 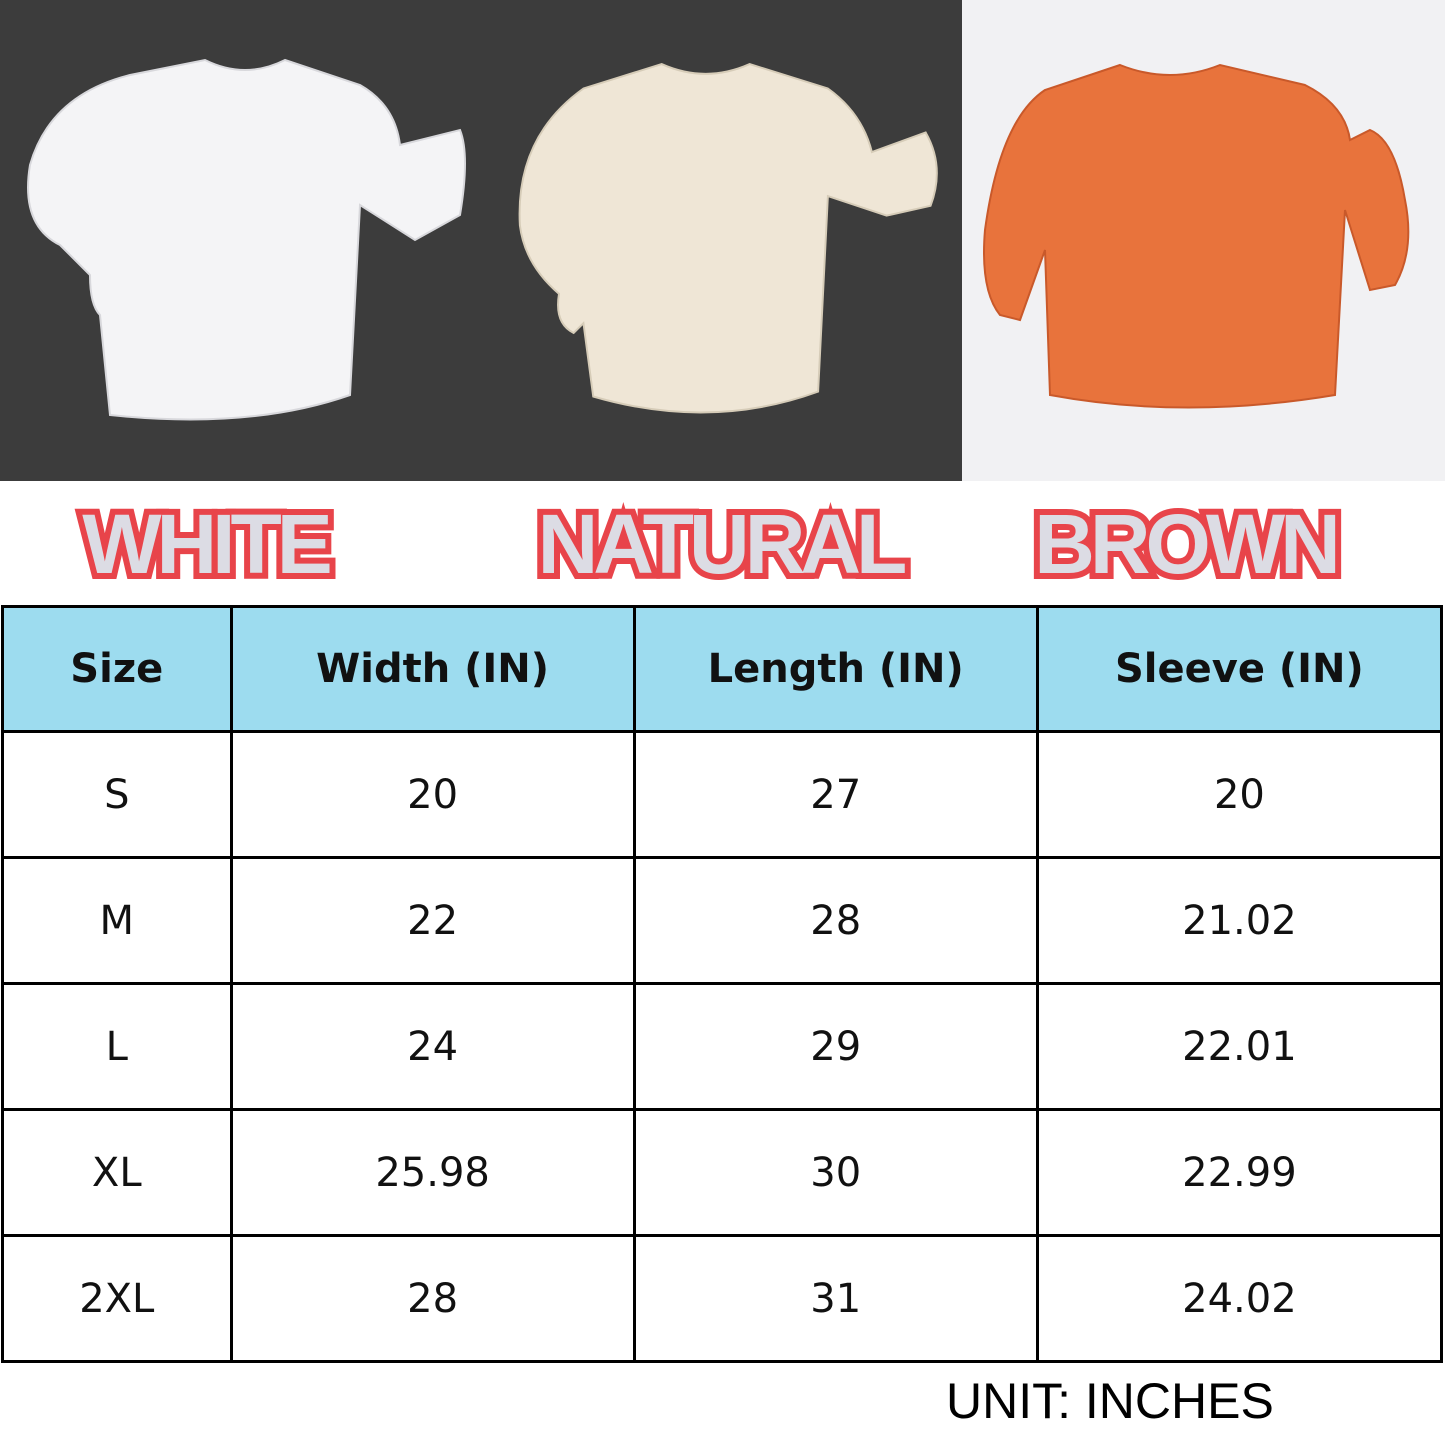 I want to click on table-header-row: Size Width (IN) Length (IN) Sleeve (IN), so click(x=722, y=669).